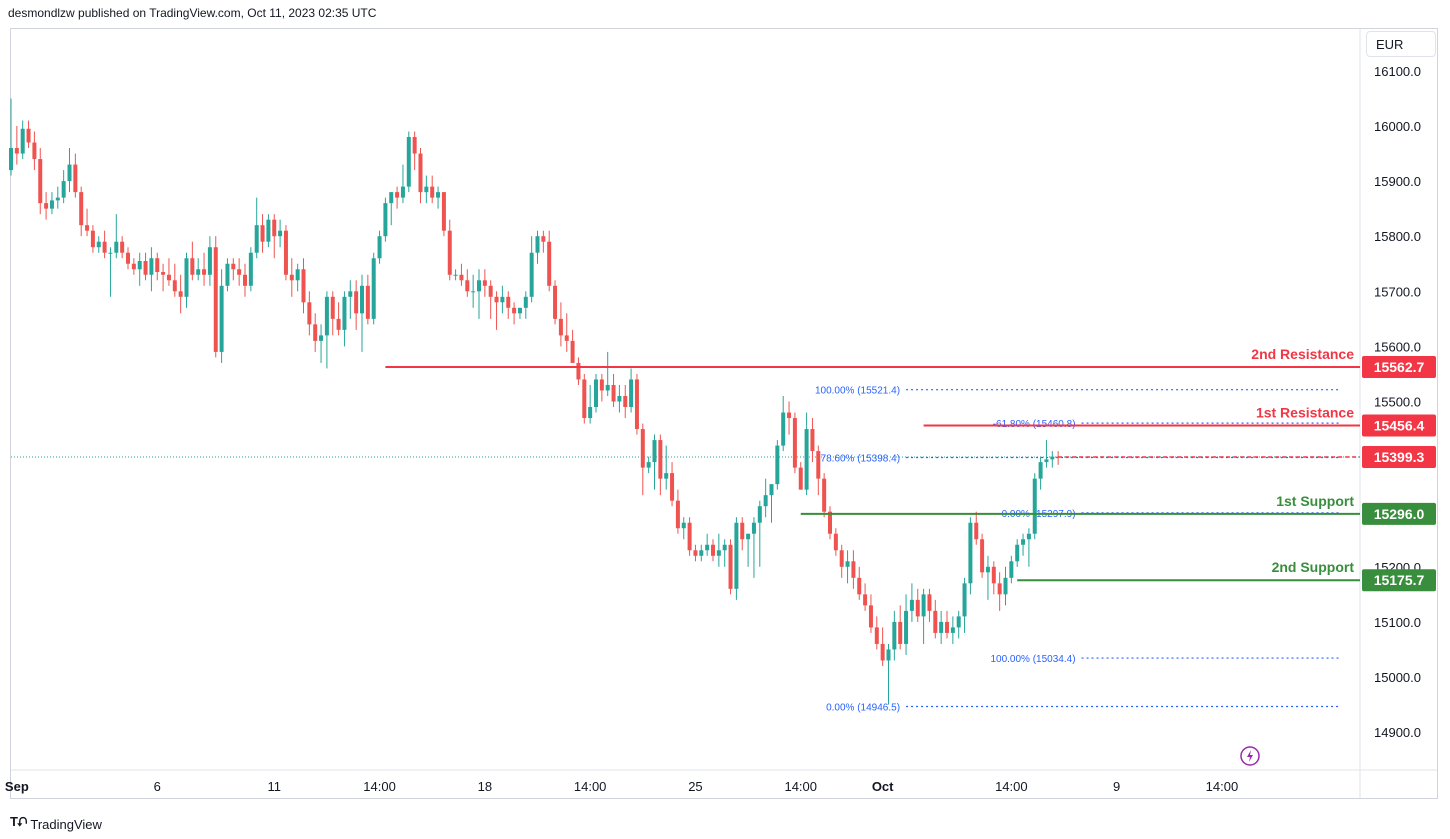 The height and width of the screenshot is (839, 1450). I want to click on y-tick-label: 16000.0, so click(1397, 126).